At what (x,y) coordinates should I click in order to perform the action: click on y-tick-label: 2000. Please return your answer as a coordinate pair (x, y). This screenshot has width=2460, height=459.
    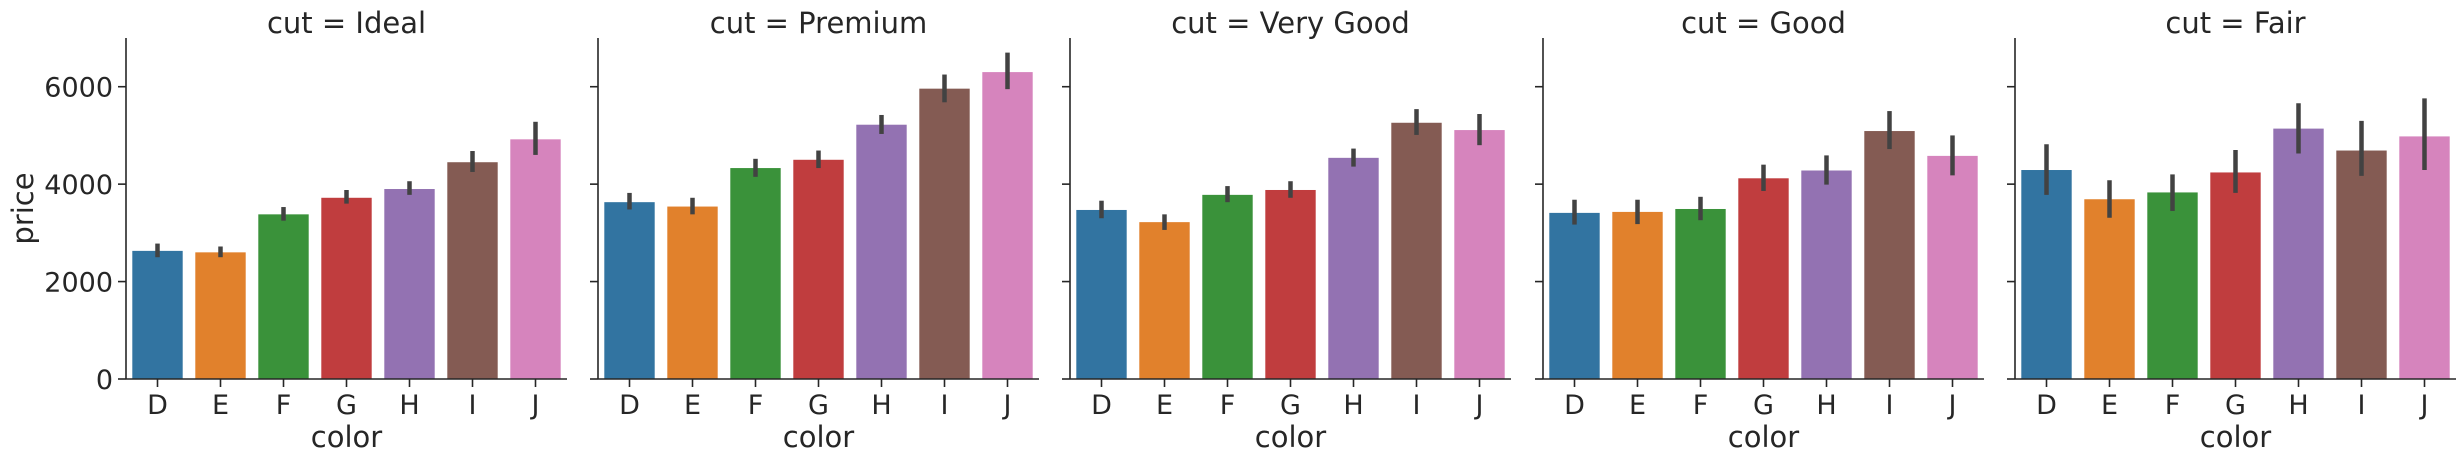
    Looking at the image, I should click on (78, 283).